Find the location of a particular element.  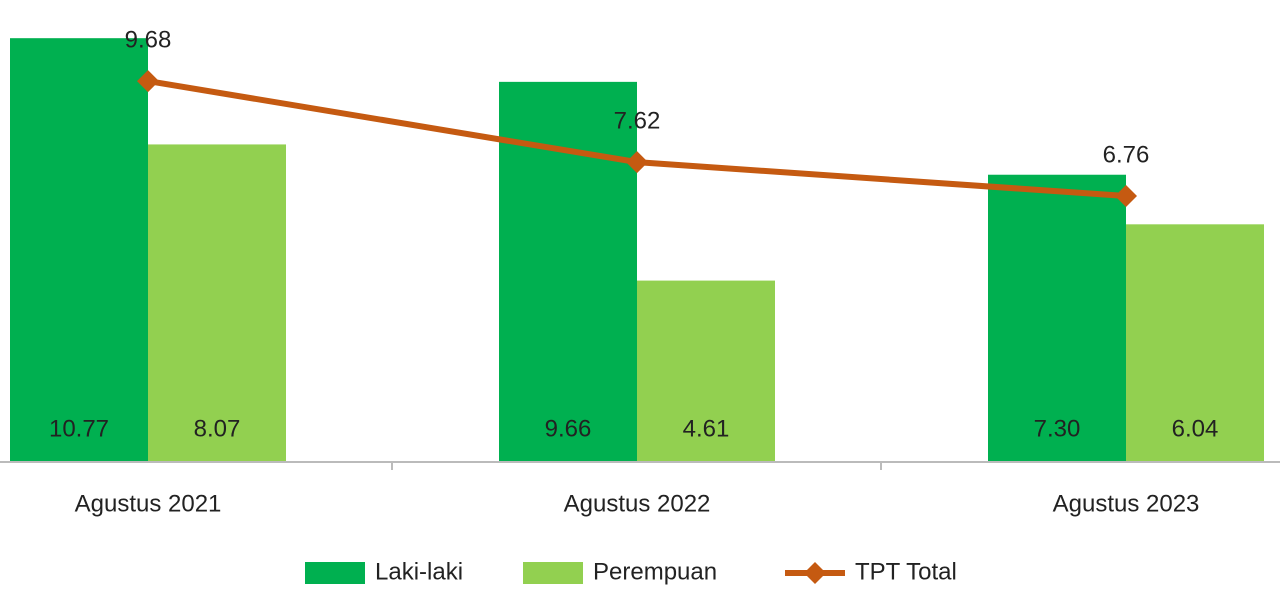

legend-label: Perempuan is located at coordinates (655, 571).